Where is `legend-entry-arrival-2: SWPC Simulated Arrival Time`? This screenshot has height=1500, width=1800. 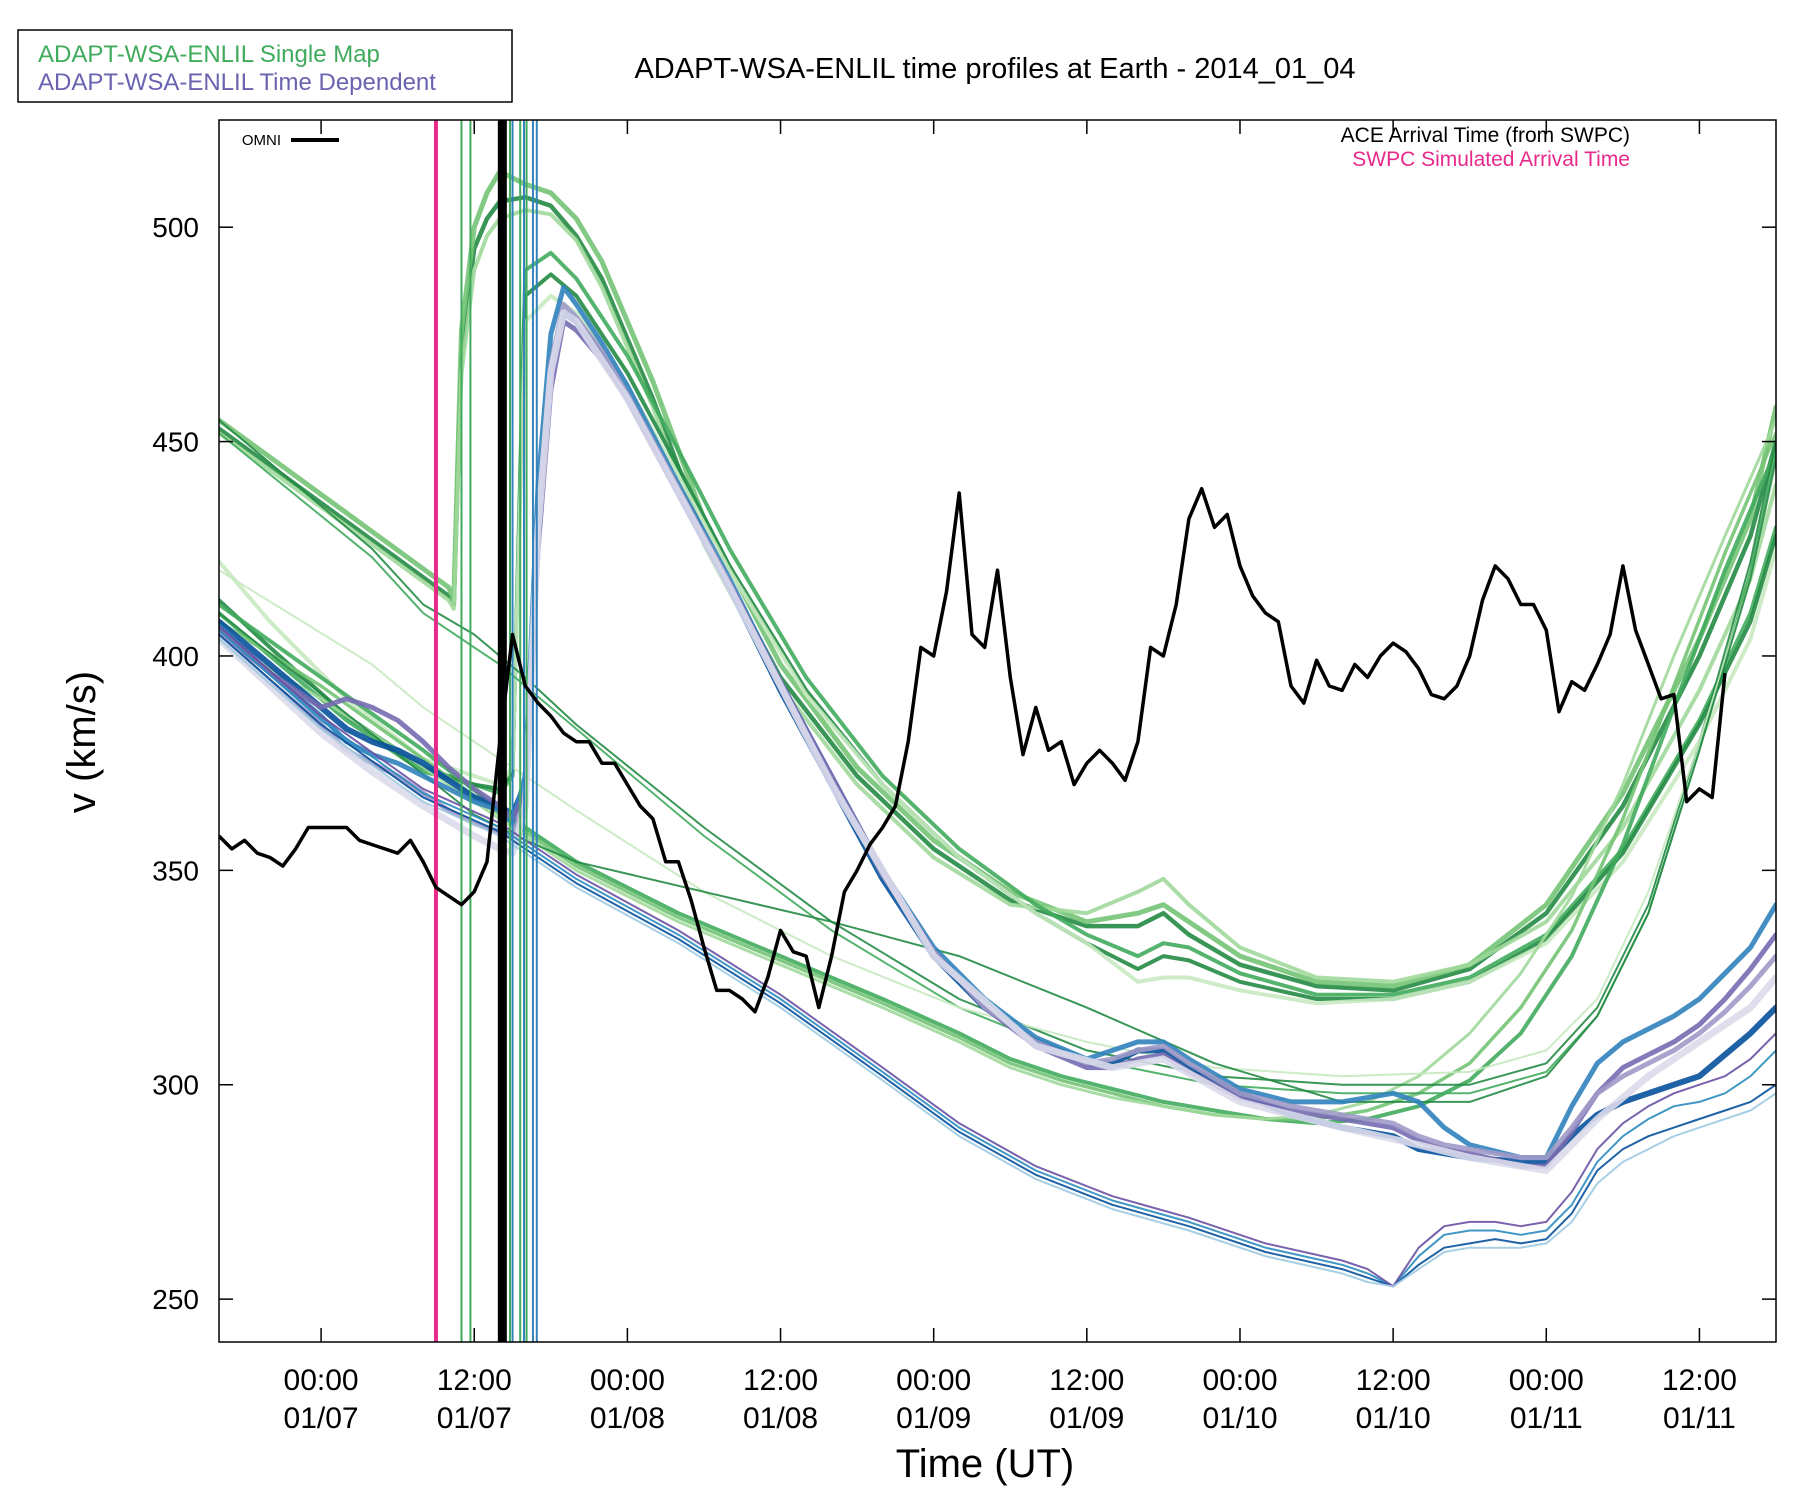
legend-entry-arrival-2: SWPC Simulated Arrival Time is located at coordinates (1491, 159).